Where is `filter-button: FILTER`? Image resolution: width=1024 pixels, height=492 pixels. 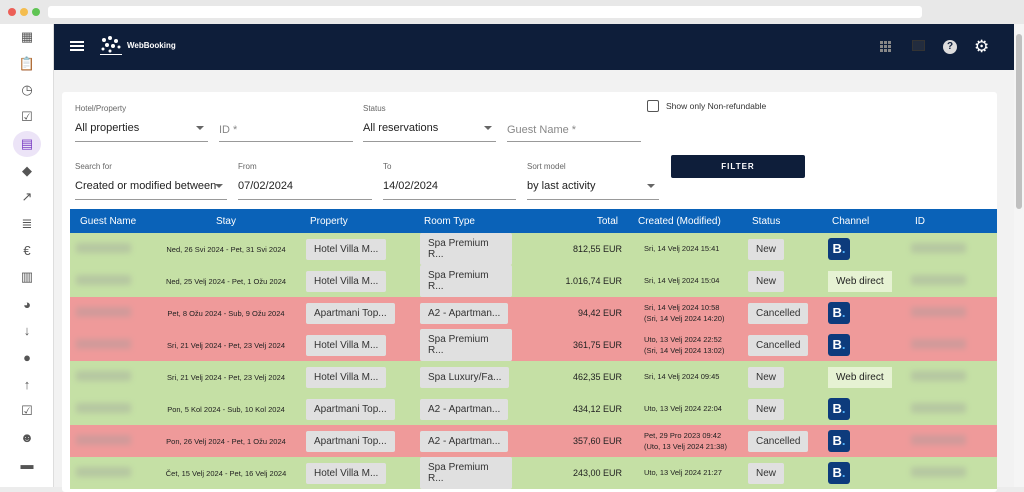 filter-button: FILTER is located at coordinates (738, 166).